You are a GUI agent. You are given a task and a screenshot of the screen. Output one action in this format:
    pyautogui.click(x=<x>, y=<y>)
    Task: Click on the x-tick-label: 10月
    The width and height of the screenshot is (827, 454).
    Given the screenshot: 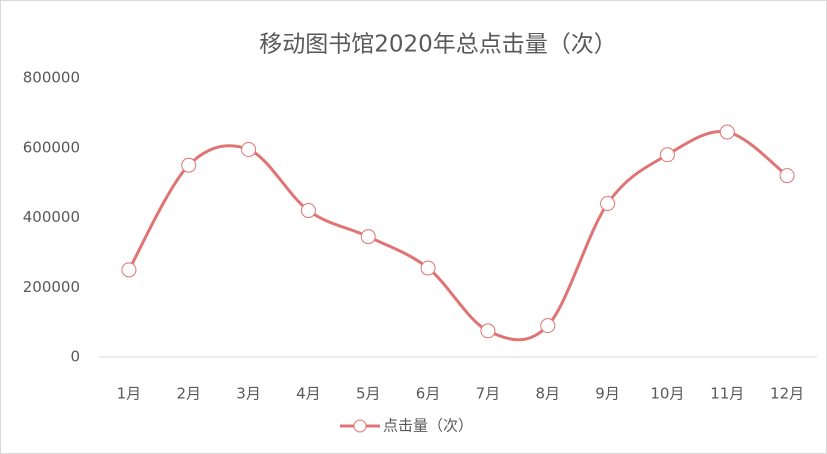 What is the action you would take?
    pyautogui.click(x=667, y=394)
    